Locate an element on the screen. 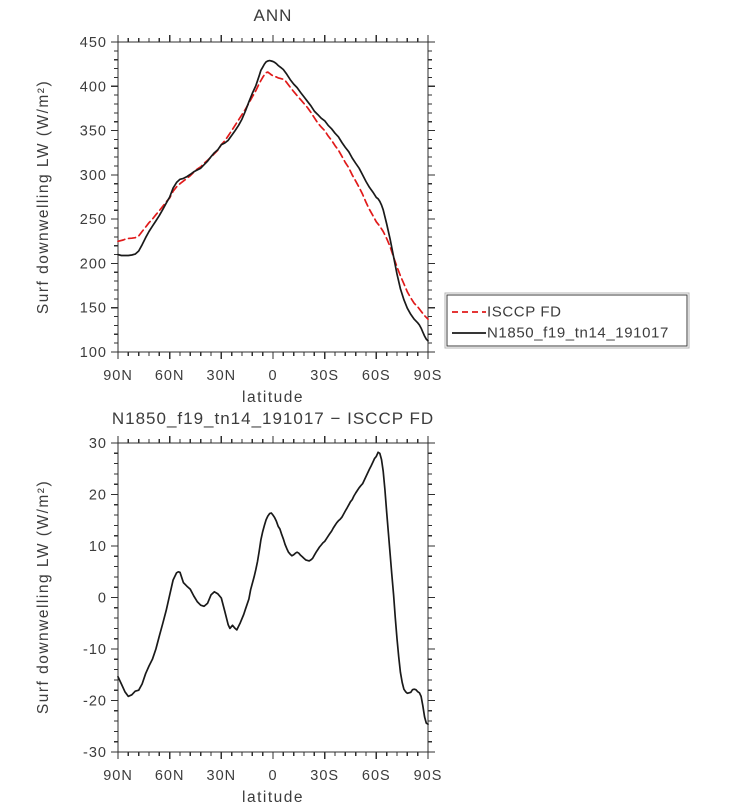 This screenshot has height=808, width=732. top-chart-title: ANN is located at coordinates (273, 15).